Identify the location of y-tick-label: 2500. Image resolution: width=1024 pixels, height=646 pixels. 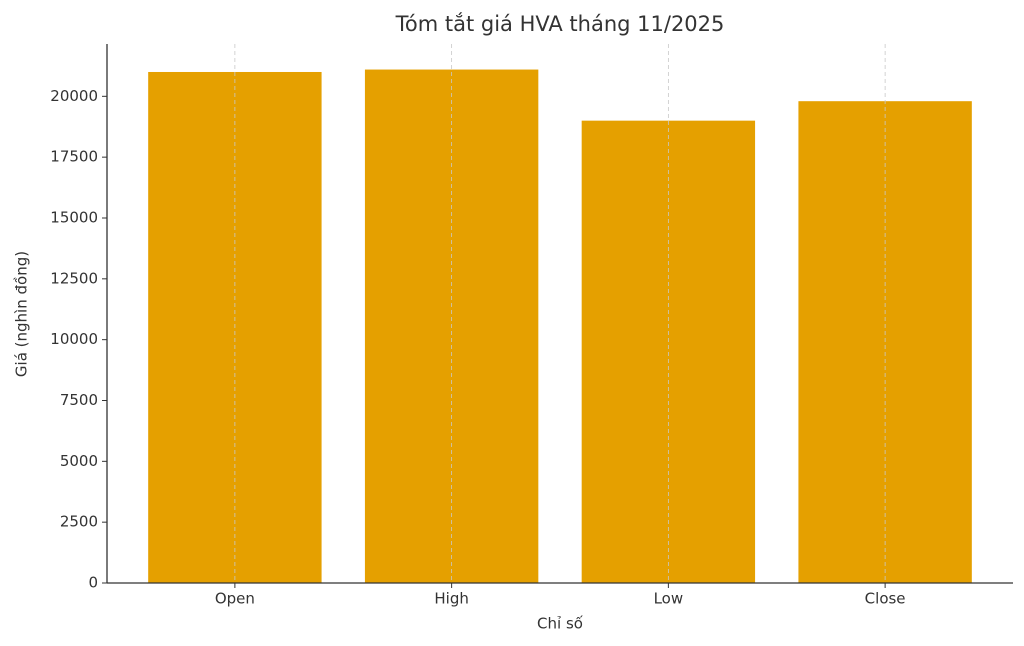
(79, 522).